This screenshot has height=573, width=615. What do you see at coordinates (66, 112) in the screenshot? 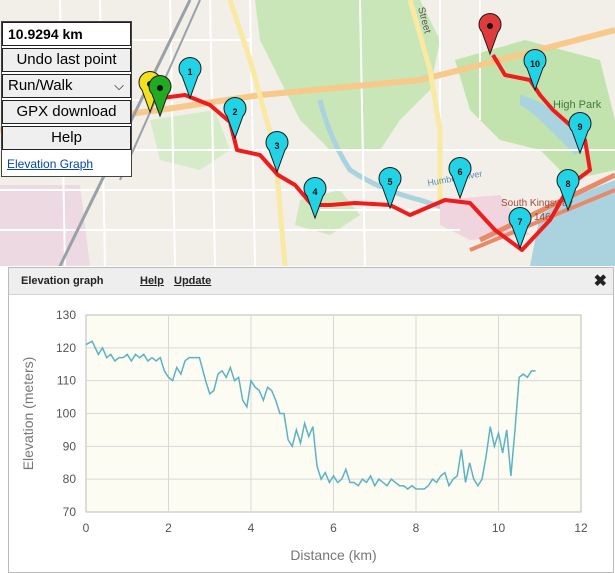
I see `gpx-download-button: GPX download` at bounding box center [66, 112].